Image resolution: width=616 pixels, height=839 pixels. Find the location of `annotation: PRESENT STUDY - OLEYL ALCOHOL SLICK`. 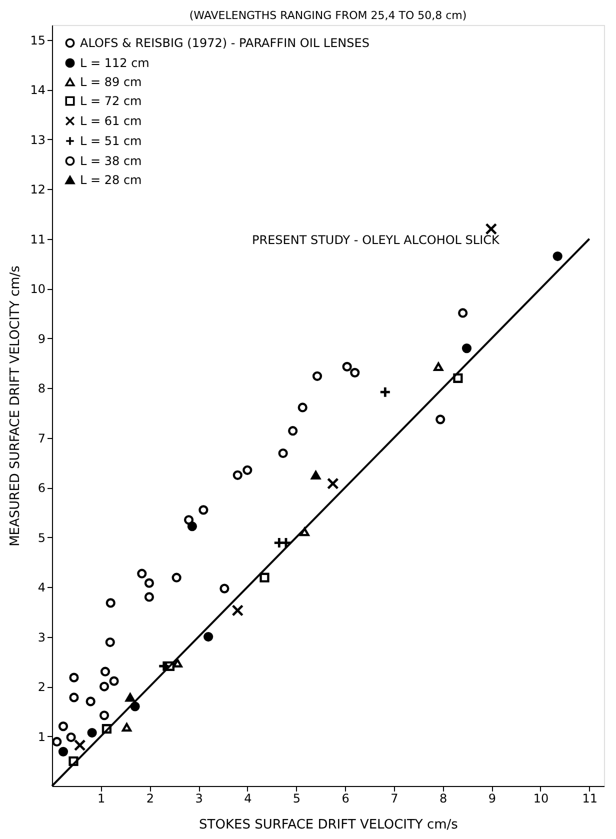

annotation: PRESENT STUDY - OLEYL ALCOHOL SLICK is located at coordinates (376, 240).